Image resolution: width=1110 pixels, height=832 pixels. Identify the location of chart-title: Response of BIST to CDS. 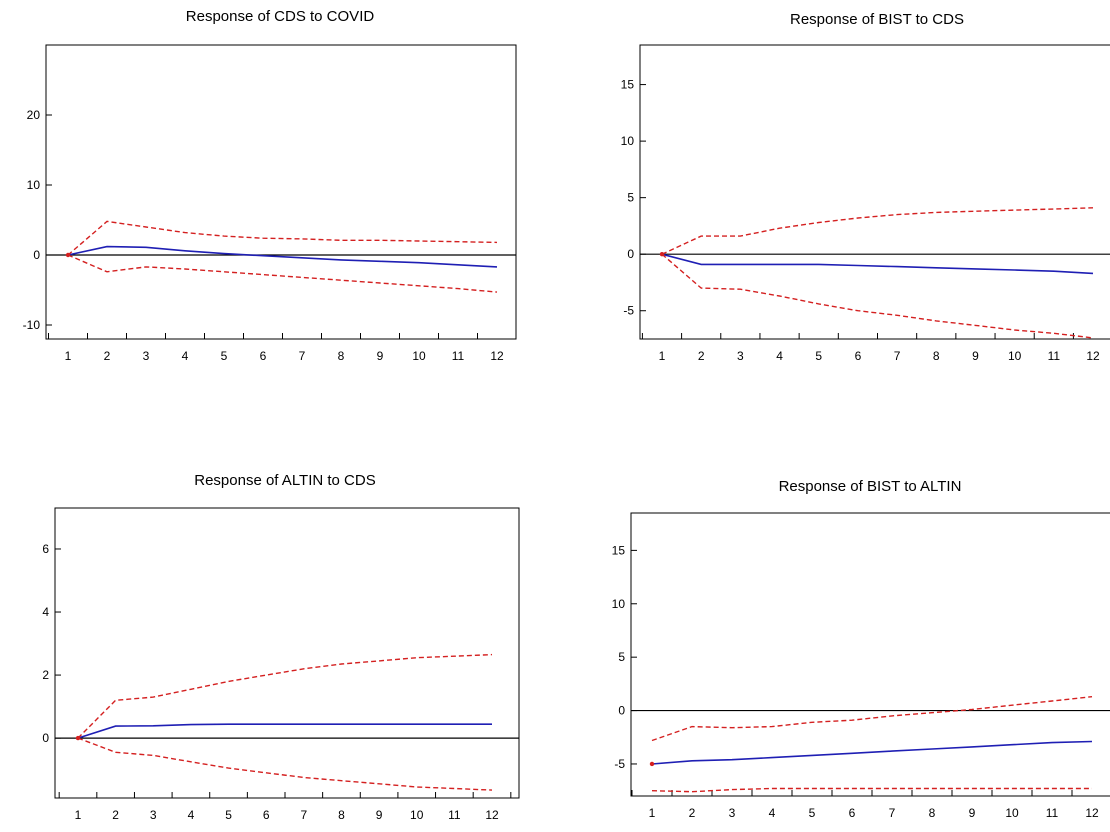
(877, 19).